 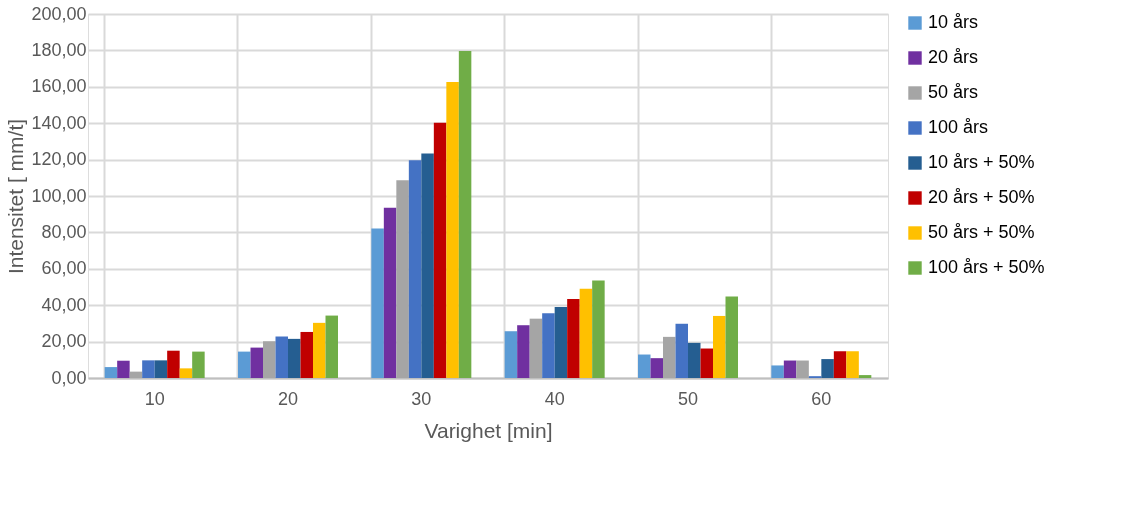 What do you see at coordinates (554, 398) in the screenshot?
I see `x-tick-label: 40` at bounding box center [554, 398].